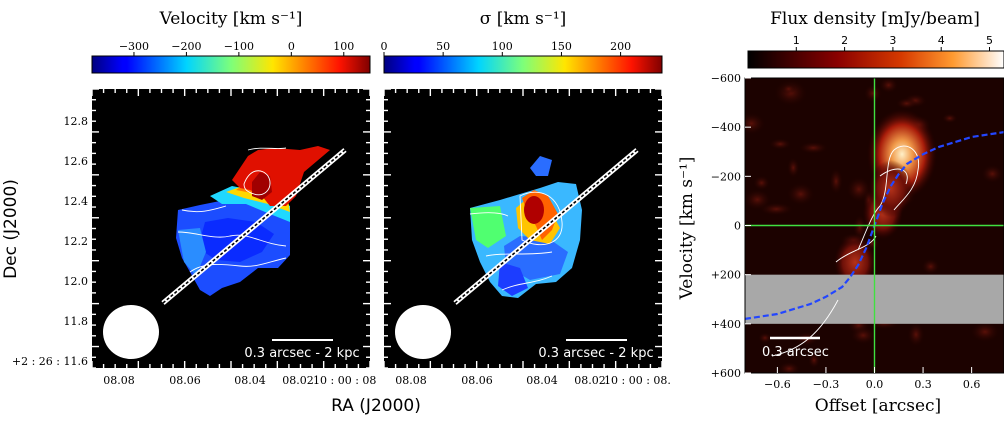  Describe the element at coordinates (875, 59) in the screenshot. I see `flux-colorbar-gradient` at that location.